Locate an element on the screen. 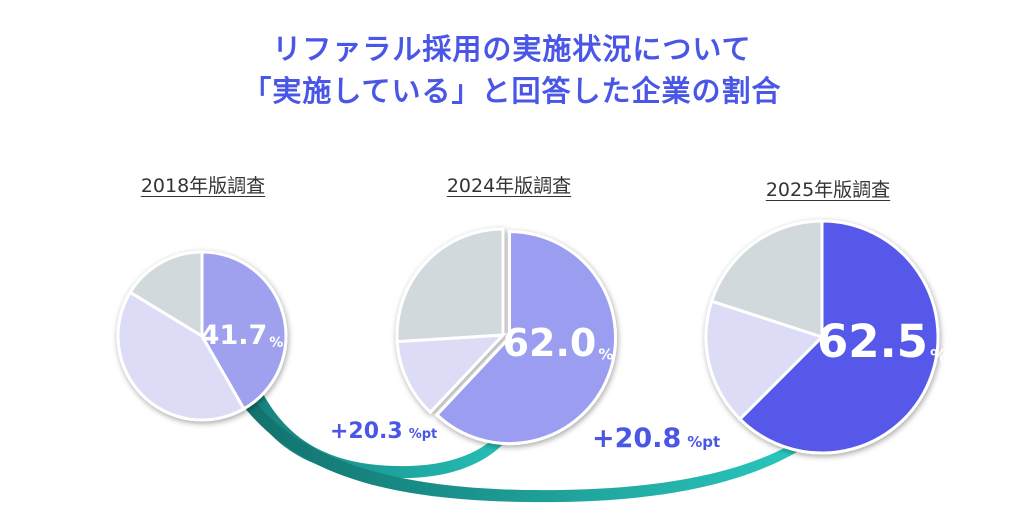 The image size is (1024, 508). pie-slice-implemented-2025 is located at coordinates (838, 337).